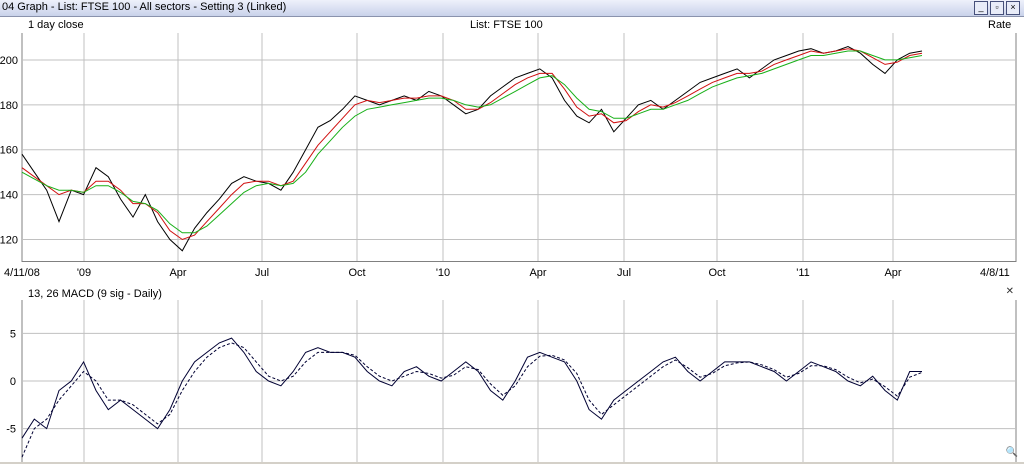  I want to click on date-tick-label: '10, so click(443, 273).